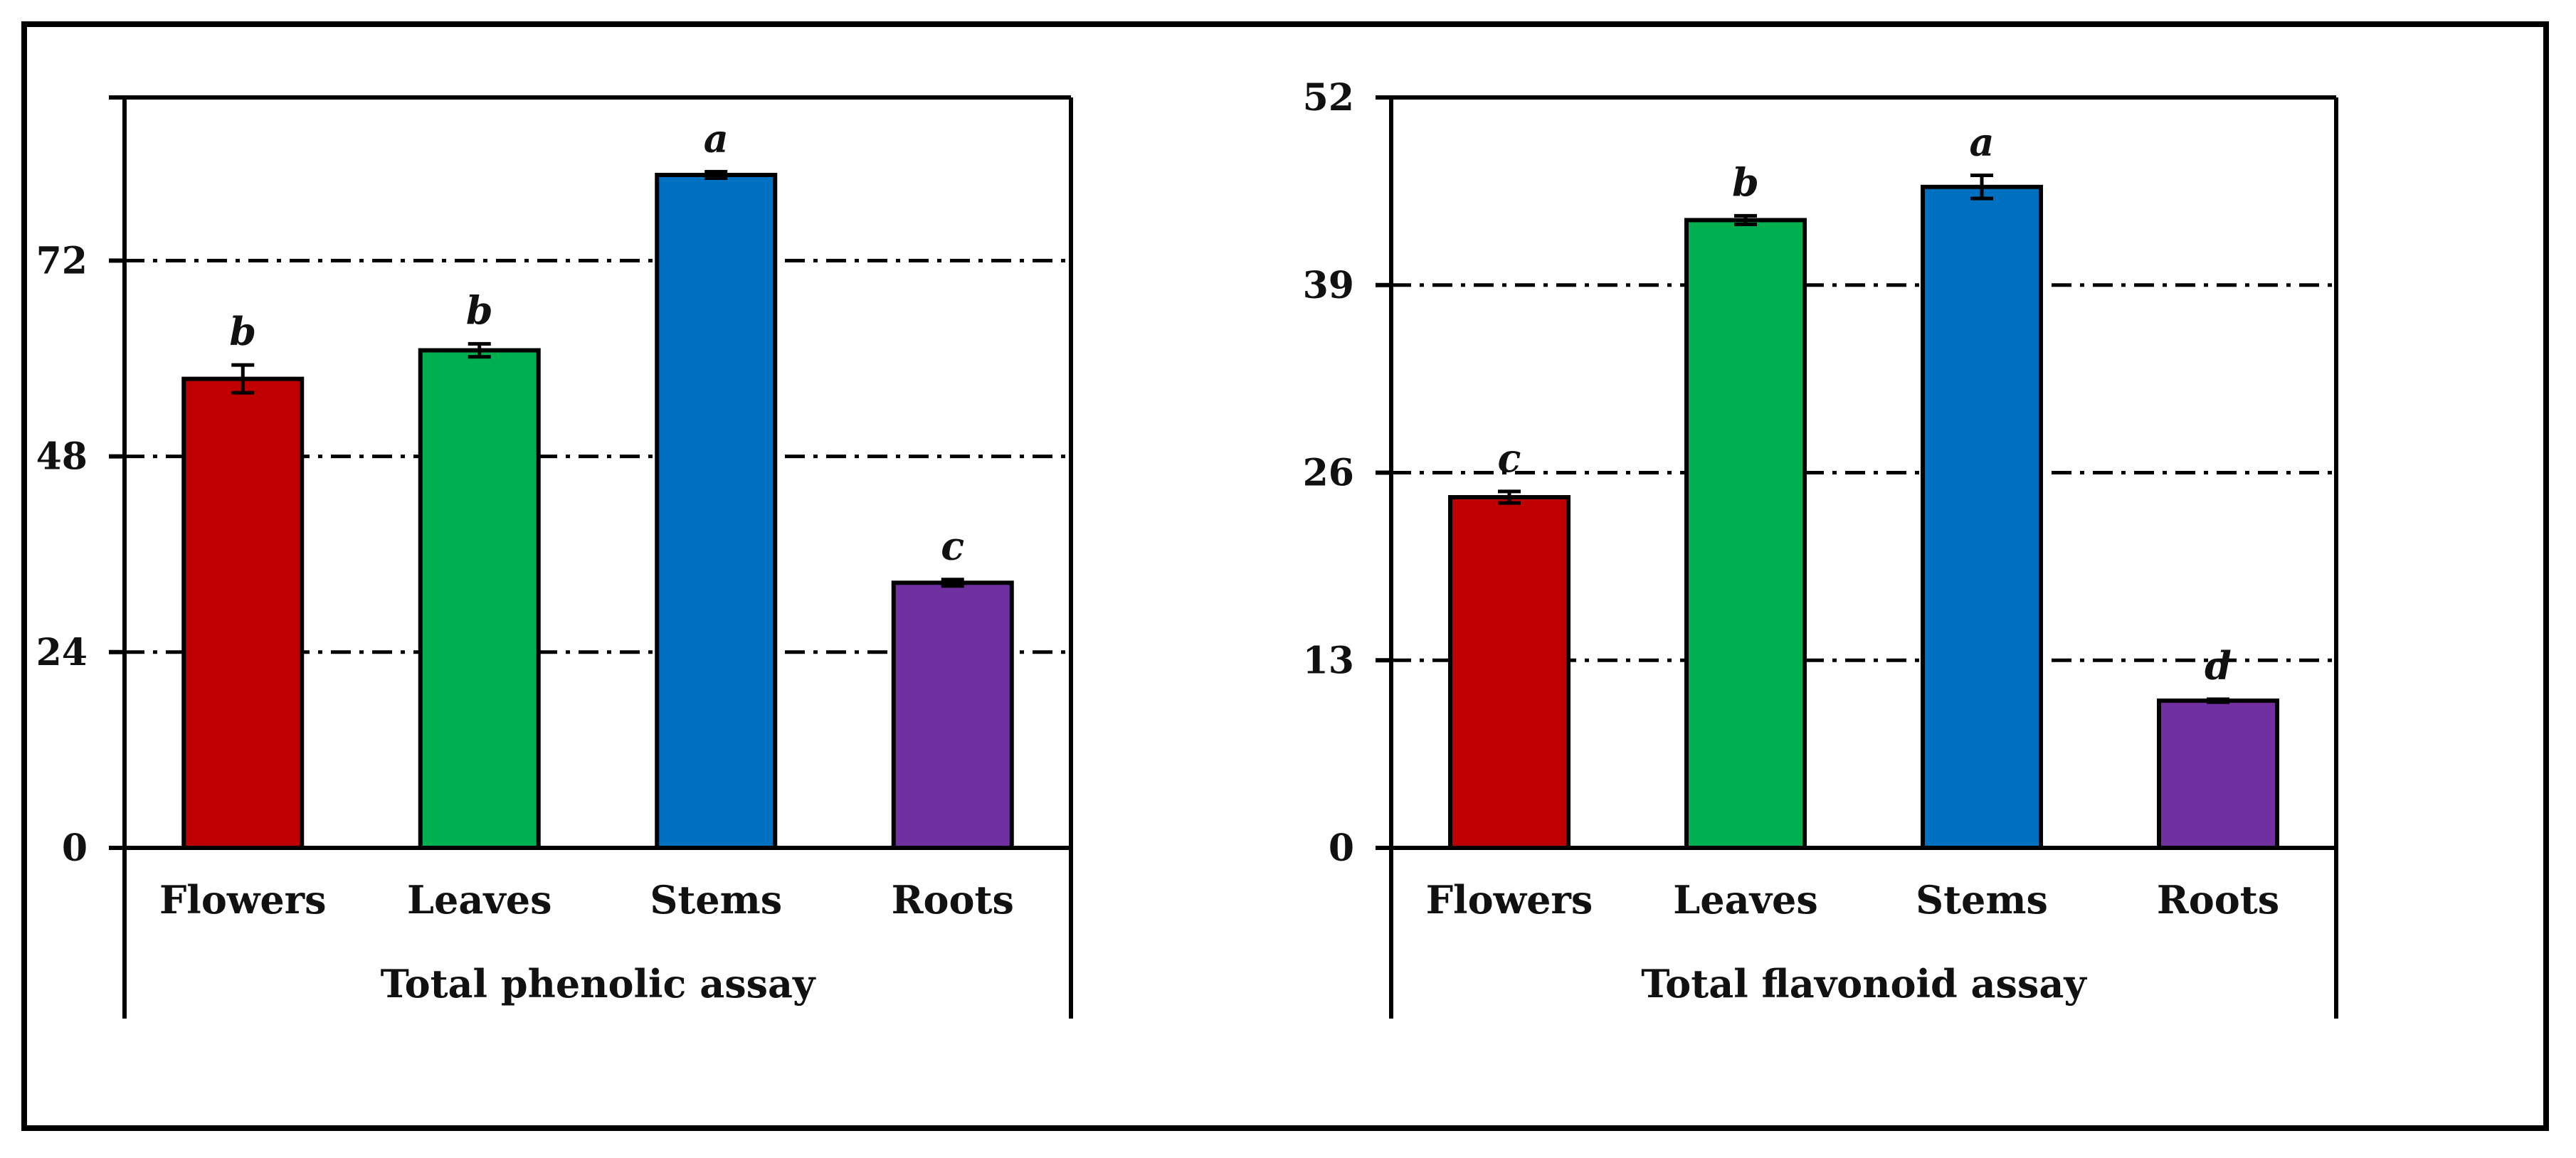 The width and height of the screenshot is (2576, 1158). Describe the element at coordinates (1328, 285) in the screenshot. I see `y-tick-label: 39` at that location.